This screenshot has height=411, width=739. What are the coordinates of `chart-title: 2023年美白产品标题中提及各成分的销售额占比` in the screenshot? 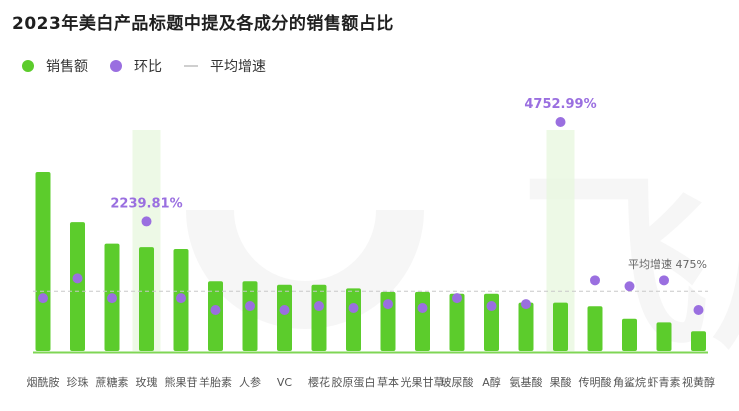 It's located at (203, 24).